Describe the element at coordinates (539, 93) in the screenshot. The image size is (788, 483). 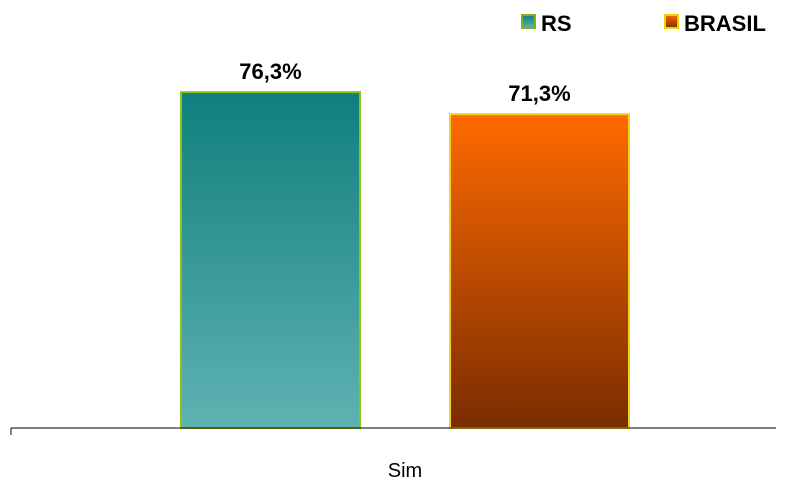
I see `data-label-brasil: 71,3%` at that location.